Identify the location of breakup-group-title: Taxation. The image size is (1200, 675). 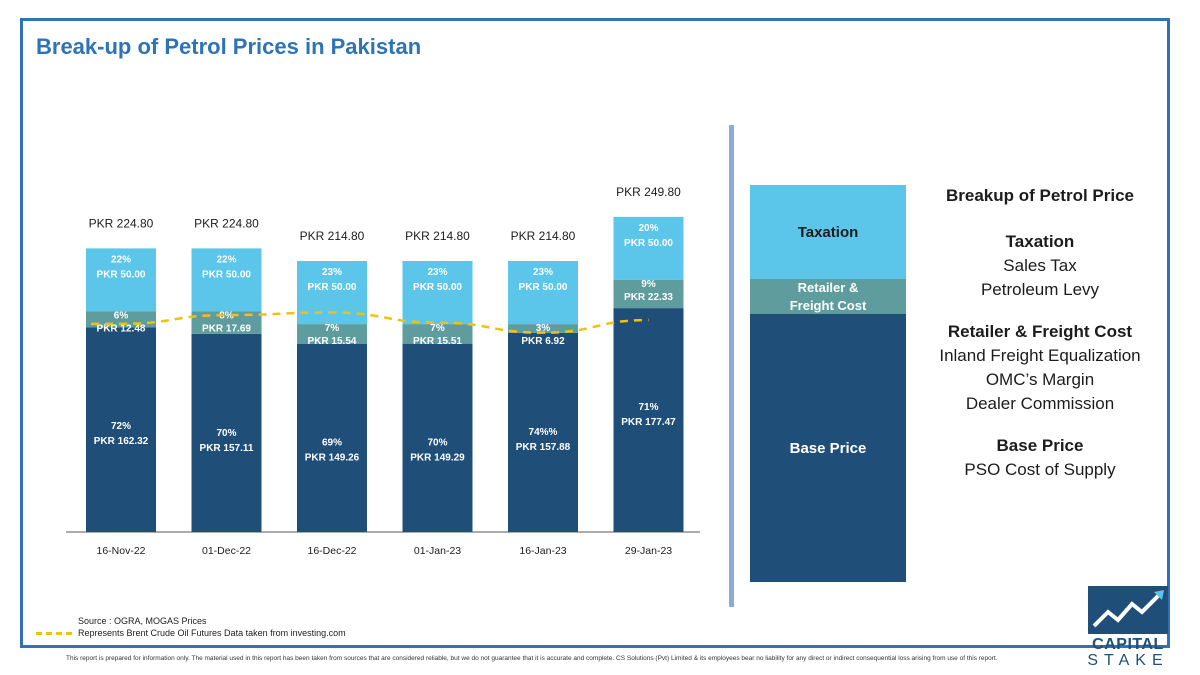
(1040, 241).